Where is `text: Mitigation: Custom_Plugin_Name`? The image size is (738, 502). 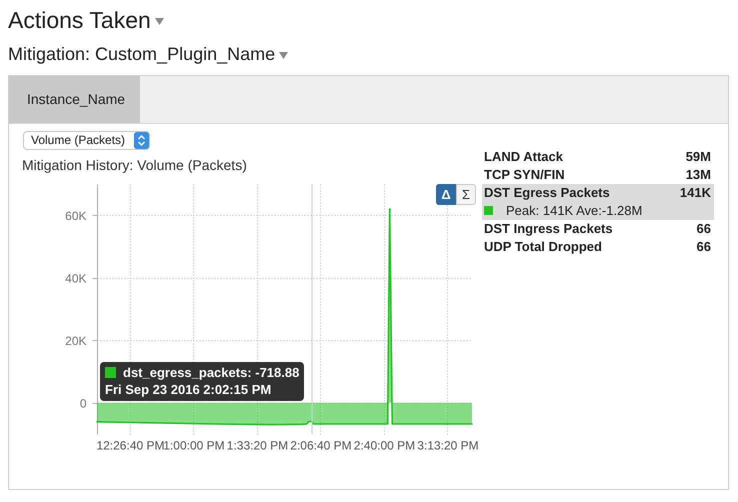 text: Mitigation: Custom_Plugin_Name is located at coordinates (142, 54).